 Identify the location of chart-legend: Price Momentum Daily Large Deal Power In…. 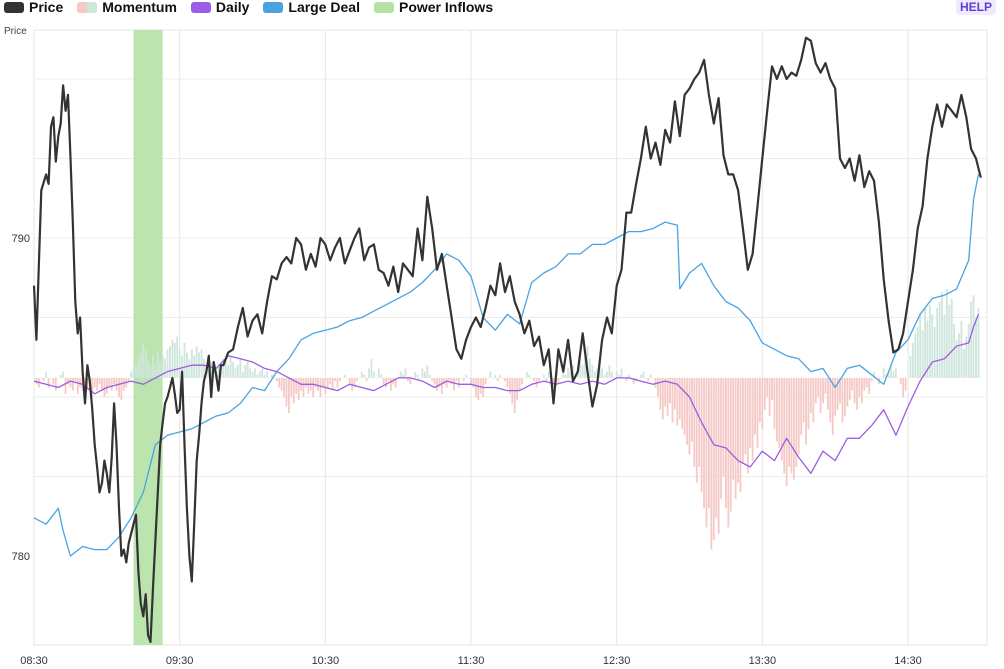
(248, 7).